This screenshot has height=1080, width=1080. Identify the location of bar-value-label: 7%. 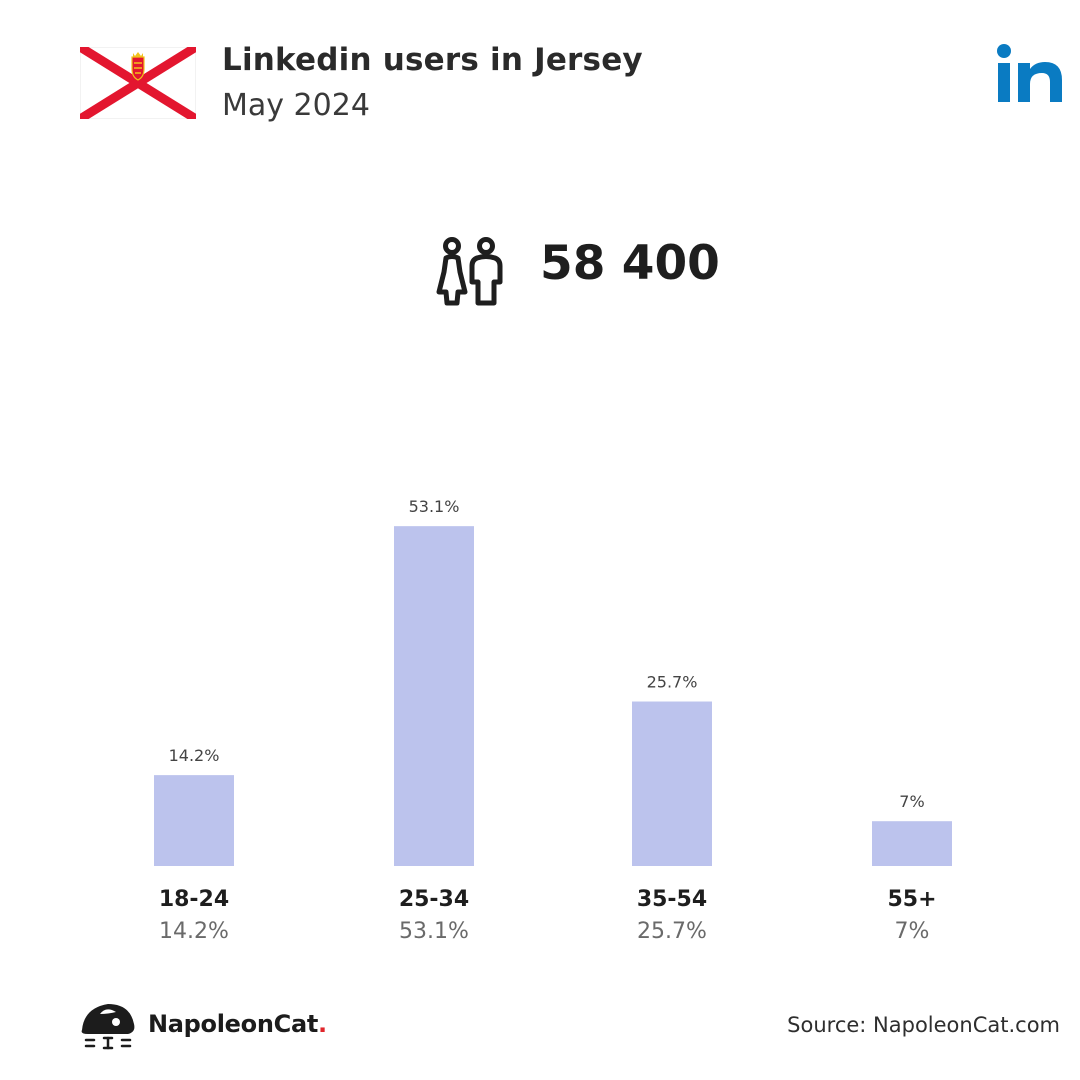
(911, 801).